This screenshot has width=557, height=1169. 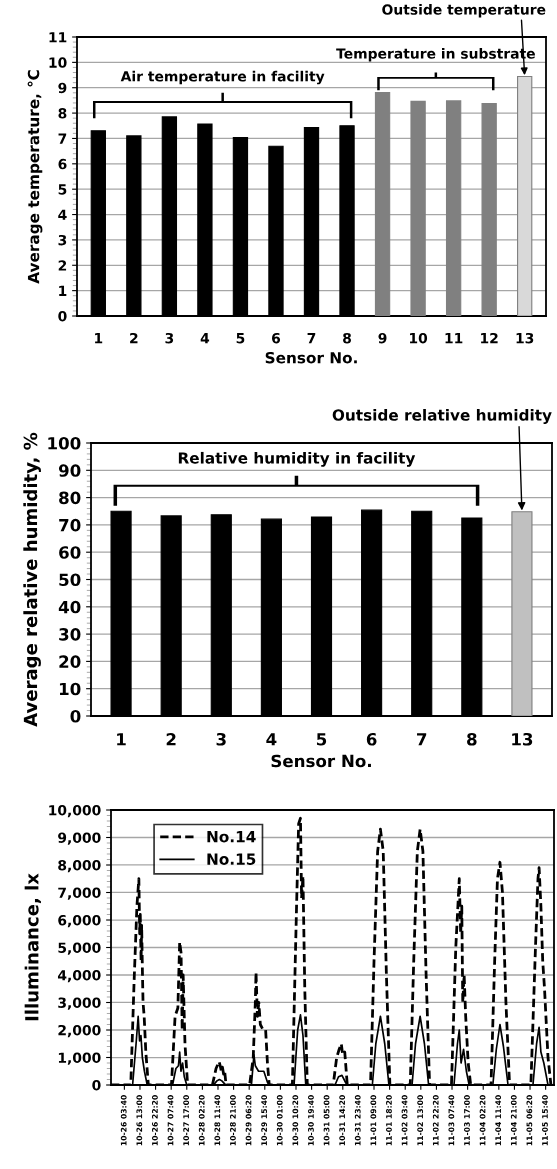 What do you see at coordinates (63, 290) in the screenshot?
I see `y-tick-label: 1` at bounding box center [63, 290].